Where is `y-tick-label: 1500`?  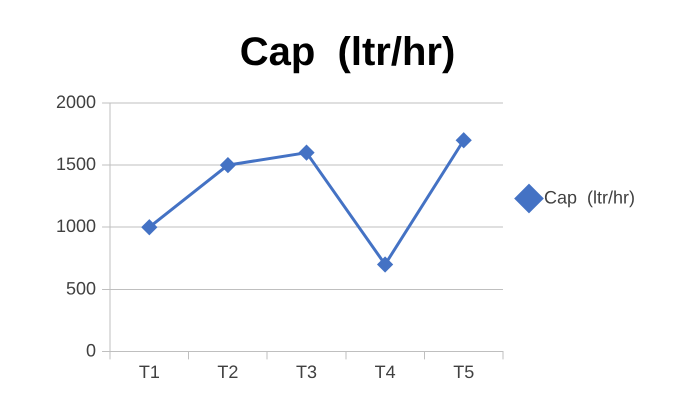
y-tick-label: 1500 is located at coordinates (76, 164).